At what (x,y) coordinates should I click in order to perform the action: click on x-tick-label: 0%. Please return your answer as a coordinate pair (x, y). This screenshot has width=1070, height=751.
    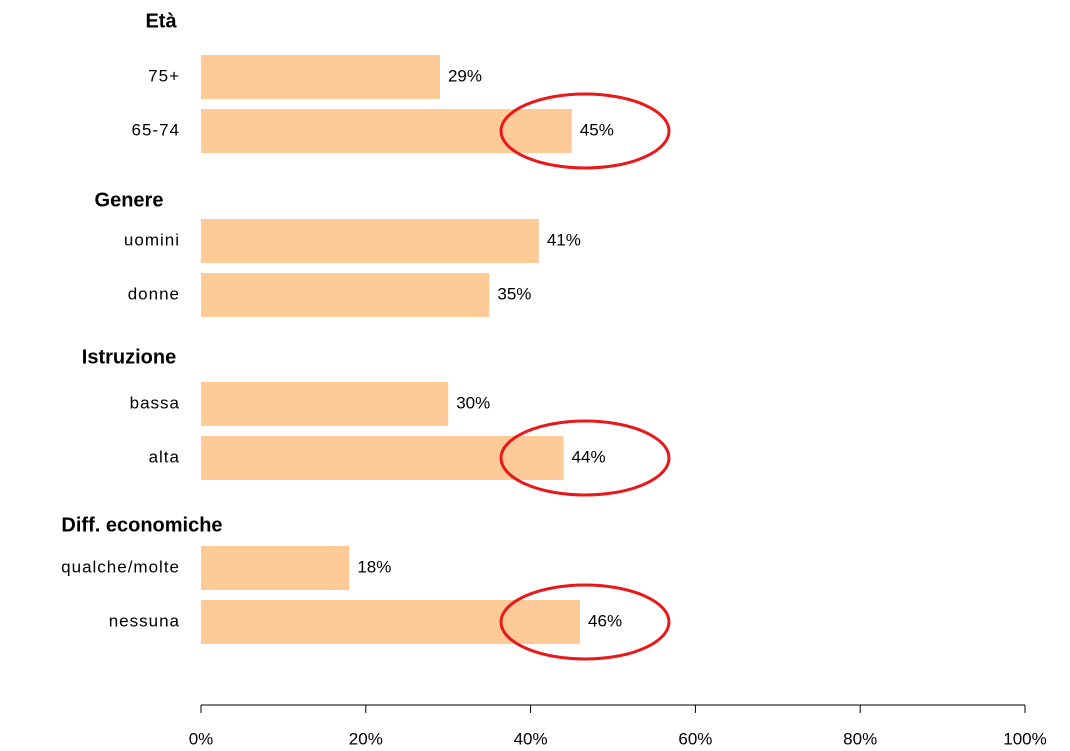
    Looking at the image, I should click on (201, 738).